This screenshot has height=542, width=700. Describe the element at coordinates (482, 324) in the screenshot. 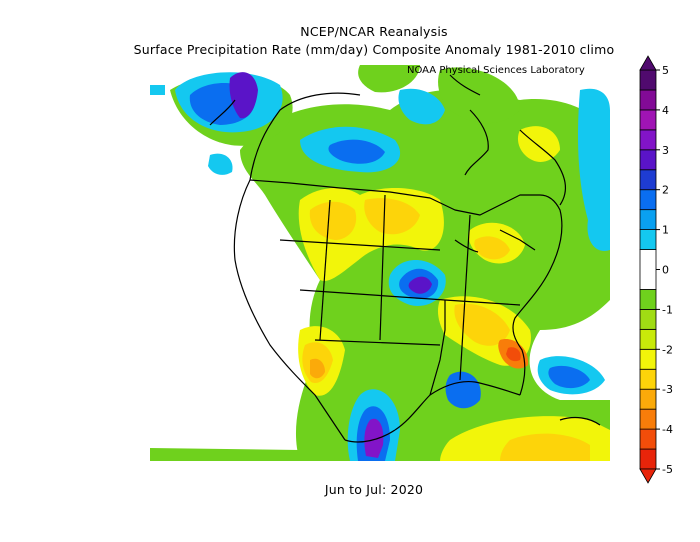

I see `gold-region-southeast` at that location.